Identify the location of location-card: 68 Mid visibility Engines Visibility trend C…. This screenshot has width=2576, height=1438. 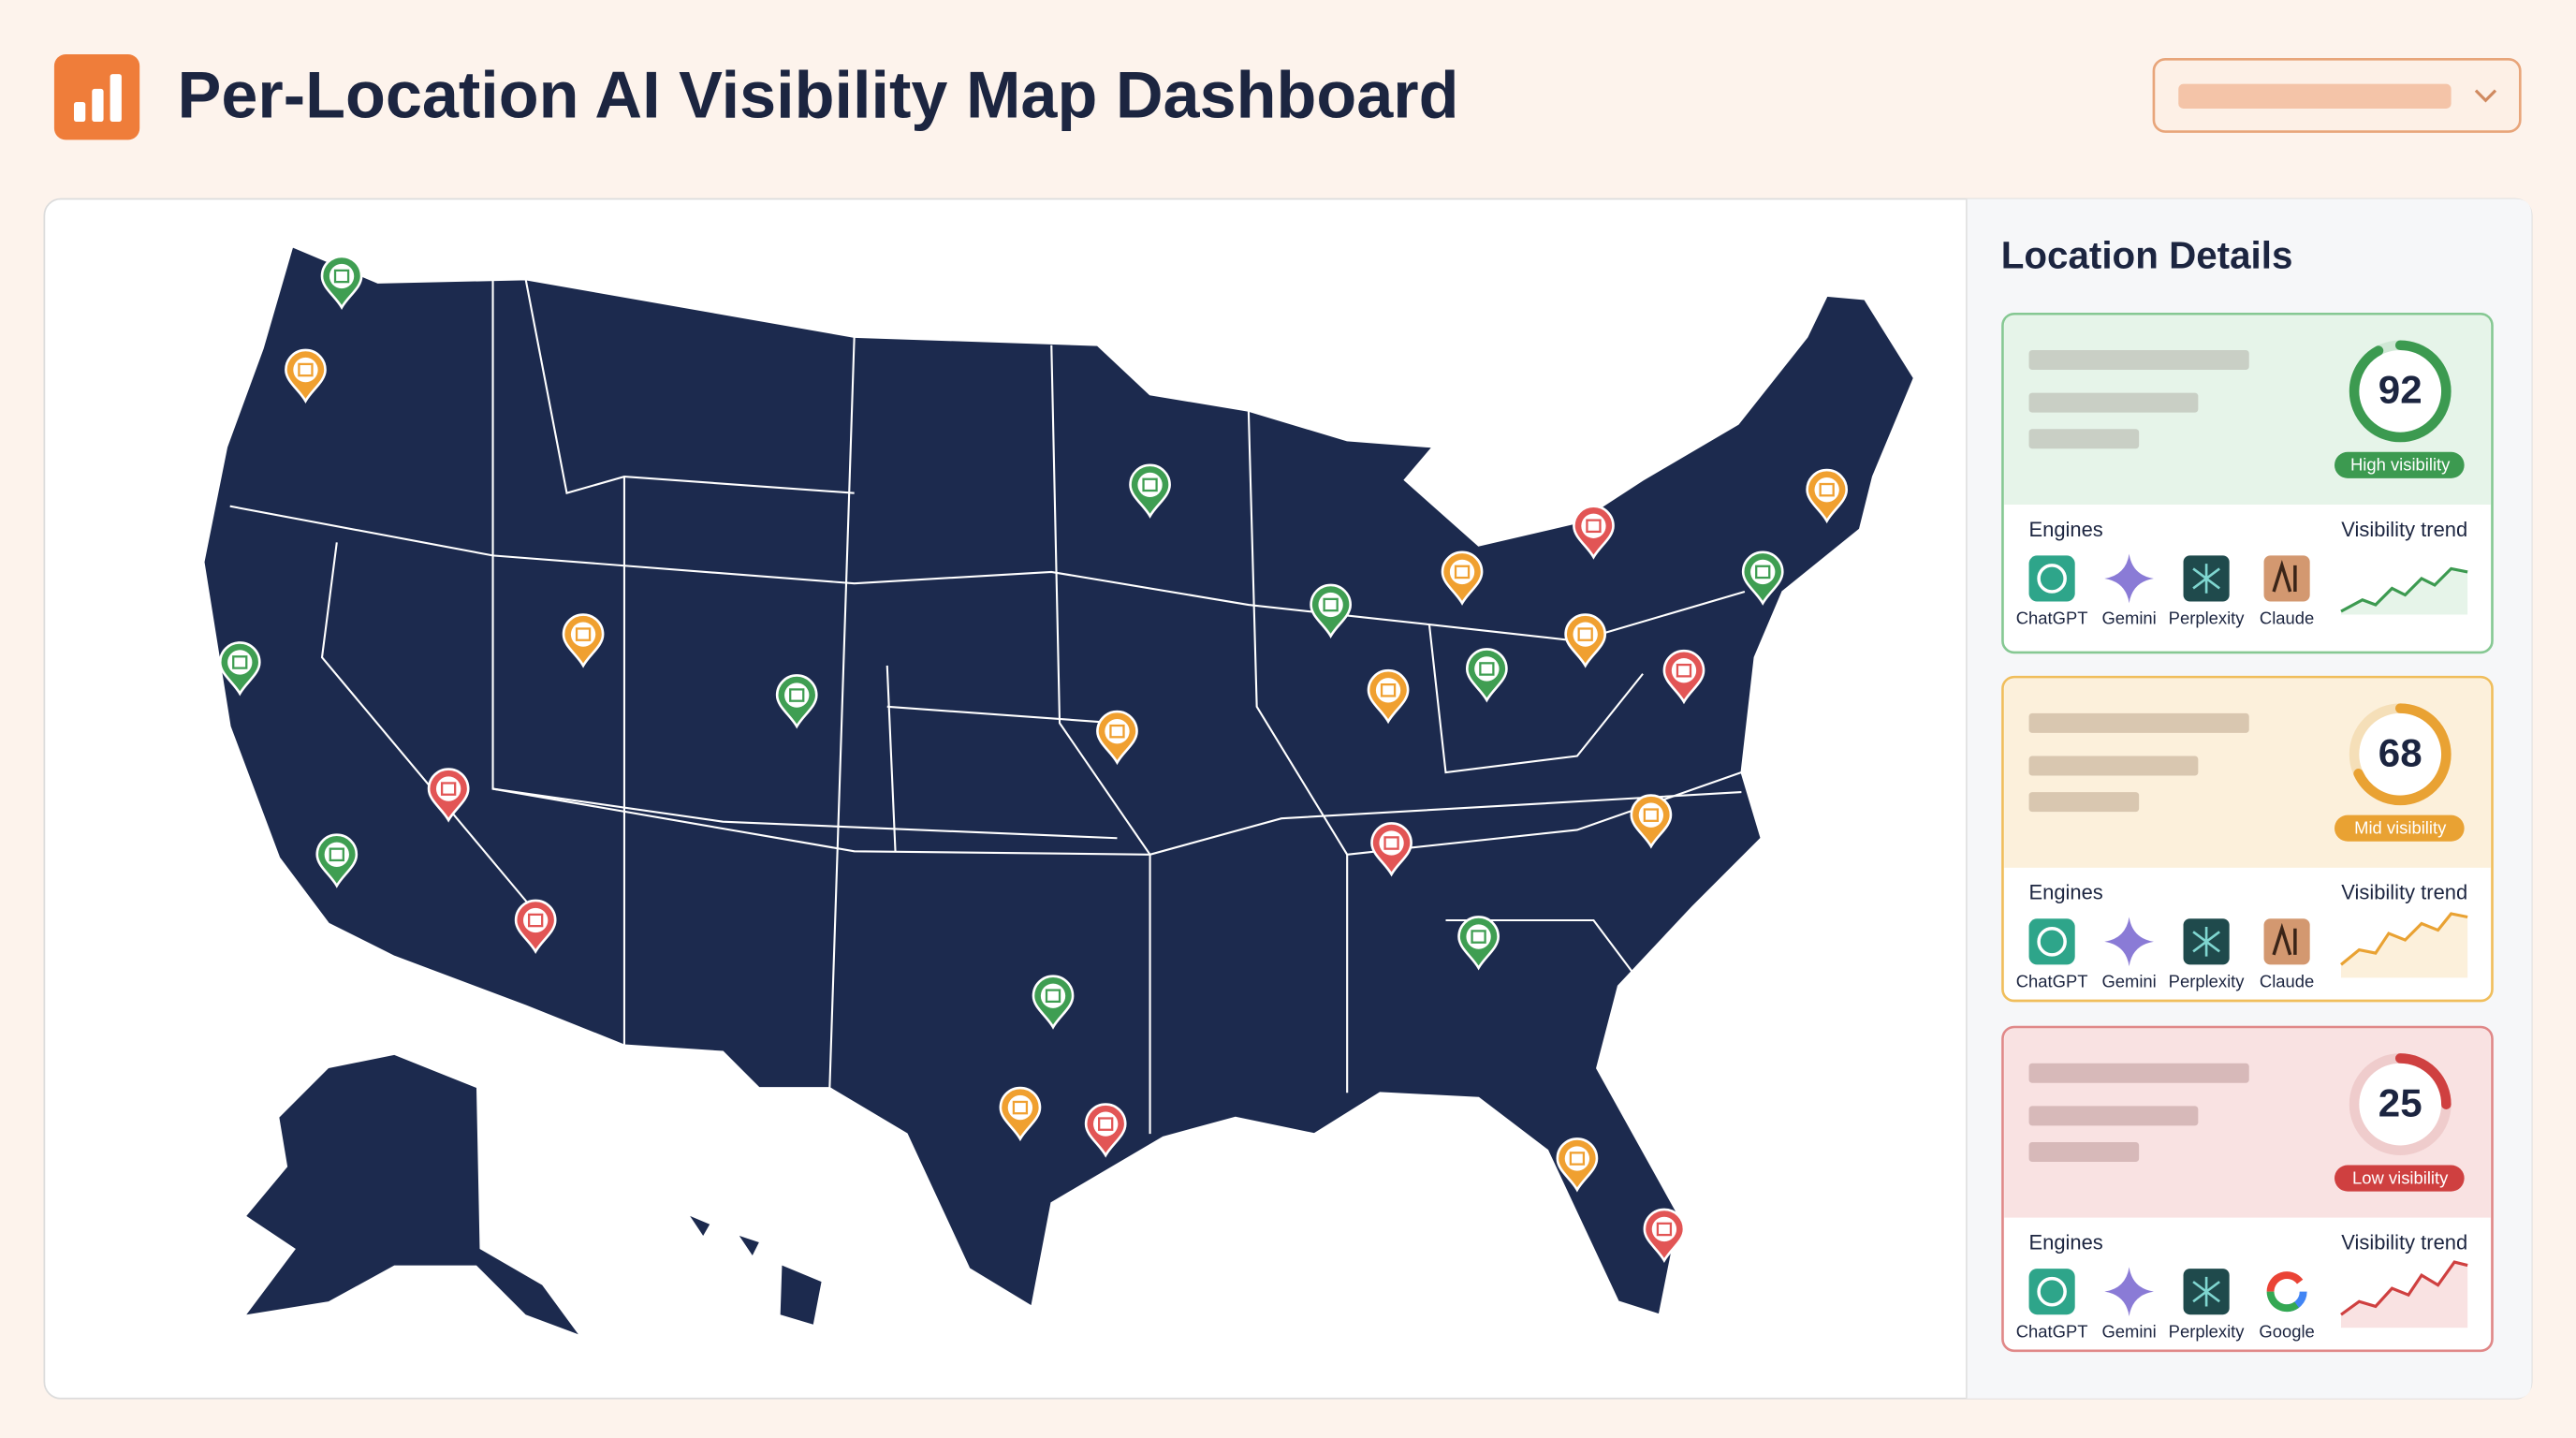
(2247, 839).